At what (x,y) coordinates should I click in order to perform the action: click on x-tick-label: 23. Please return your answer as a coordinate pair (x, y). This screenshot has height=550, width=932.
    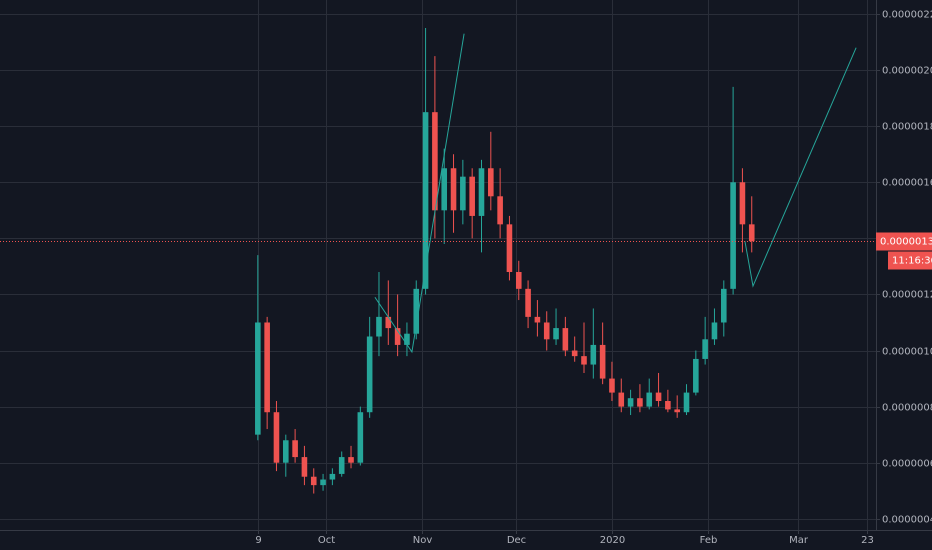
    Looking at the image, I should click on (867, 540).